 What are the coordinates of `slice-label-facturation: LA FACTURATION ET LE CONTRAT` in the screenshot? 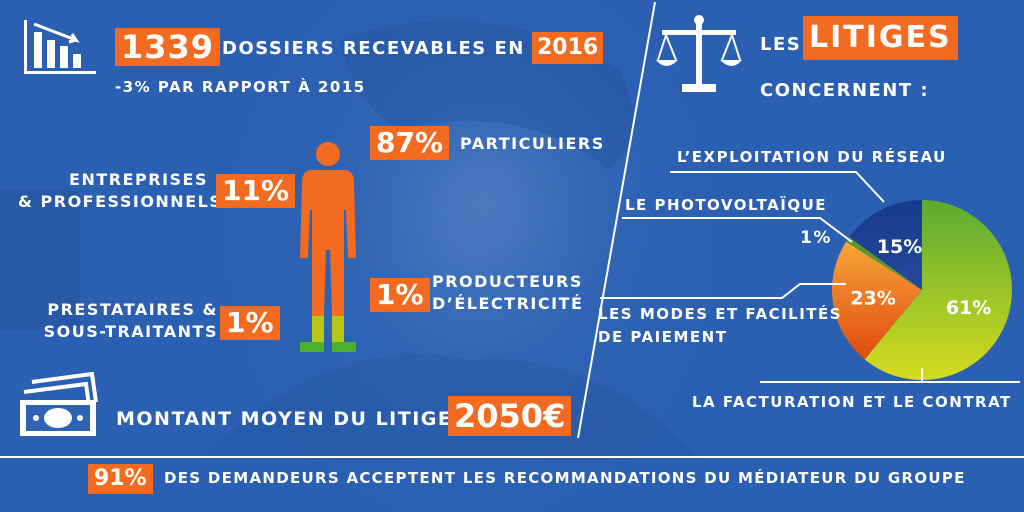 It's located at (852, 402).